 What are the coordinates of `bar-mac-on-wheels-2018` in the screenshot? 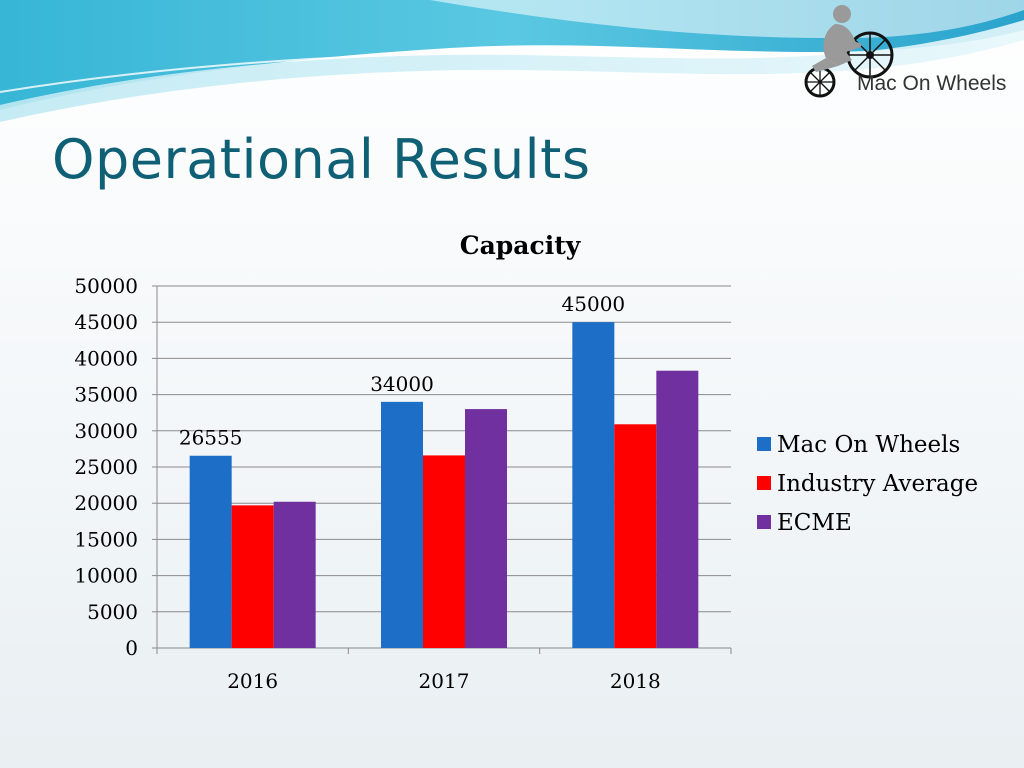 It's located at (593, 485).